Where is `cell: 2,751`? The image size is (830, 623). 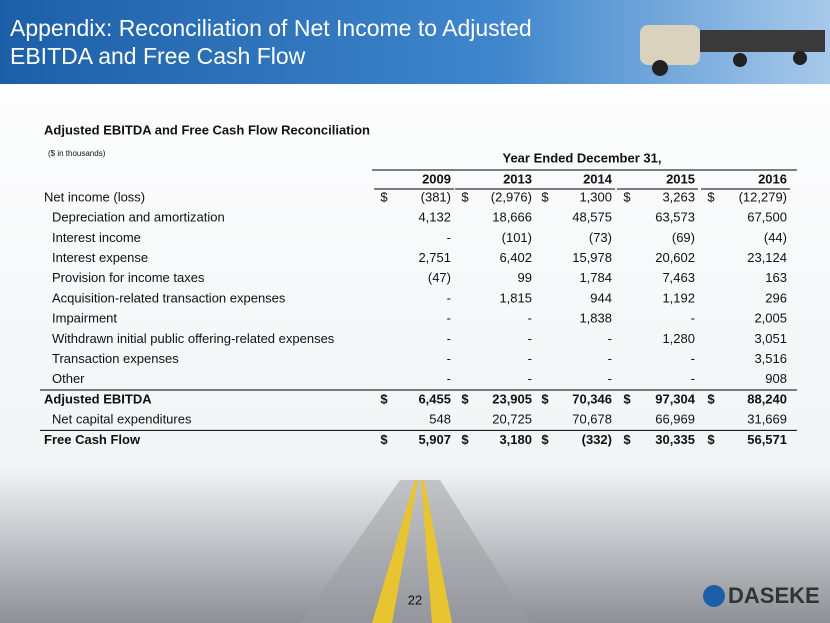 cell: 2,751 is located at coordinates (434, 257).